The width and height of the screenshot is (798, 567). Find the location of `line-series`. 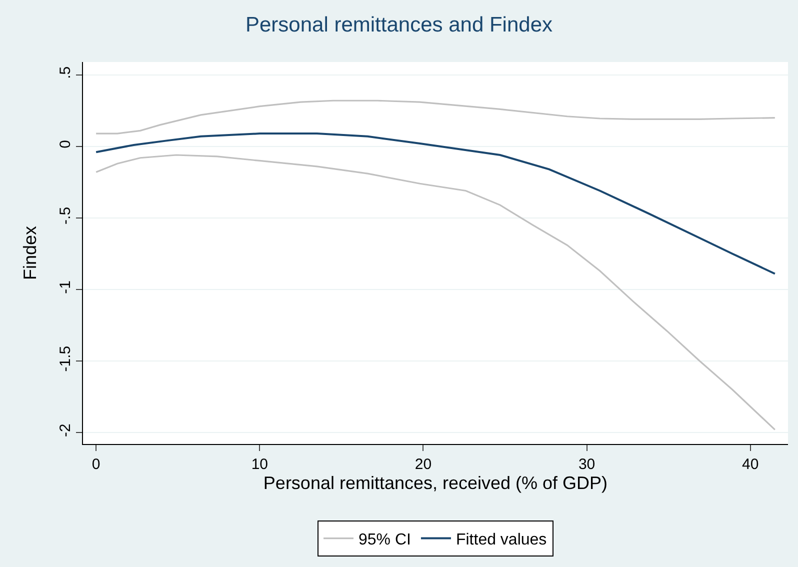

line-series is located at coordinates (435, 117).